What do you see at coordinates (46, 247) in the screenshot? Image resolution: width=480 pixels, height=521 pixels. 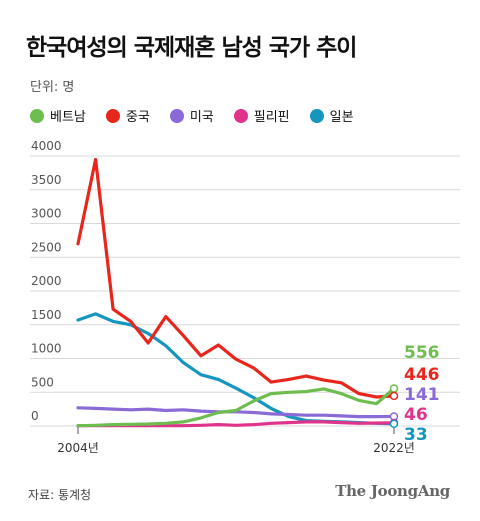 I see `y-tick-label-2500: 2500` at bounding box center [46, 247].